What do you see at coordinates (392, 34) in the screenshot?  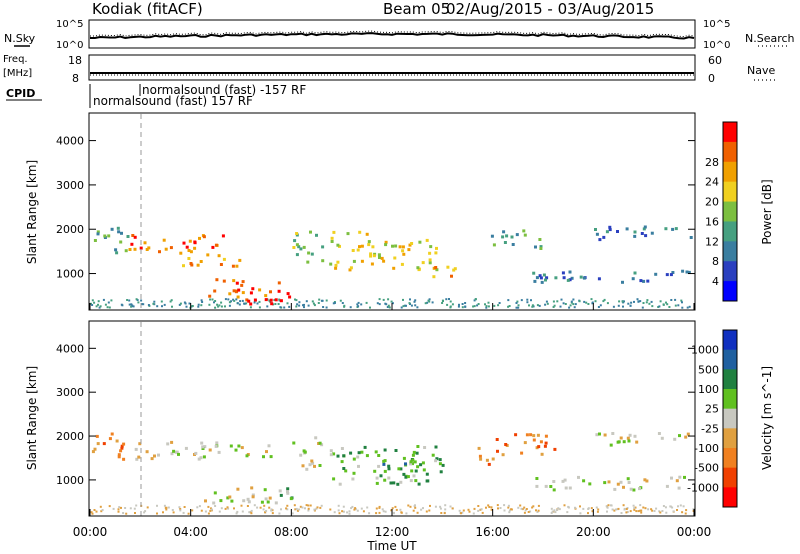 I see `noise-search-series` at bounding box center [392, 34].